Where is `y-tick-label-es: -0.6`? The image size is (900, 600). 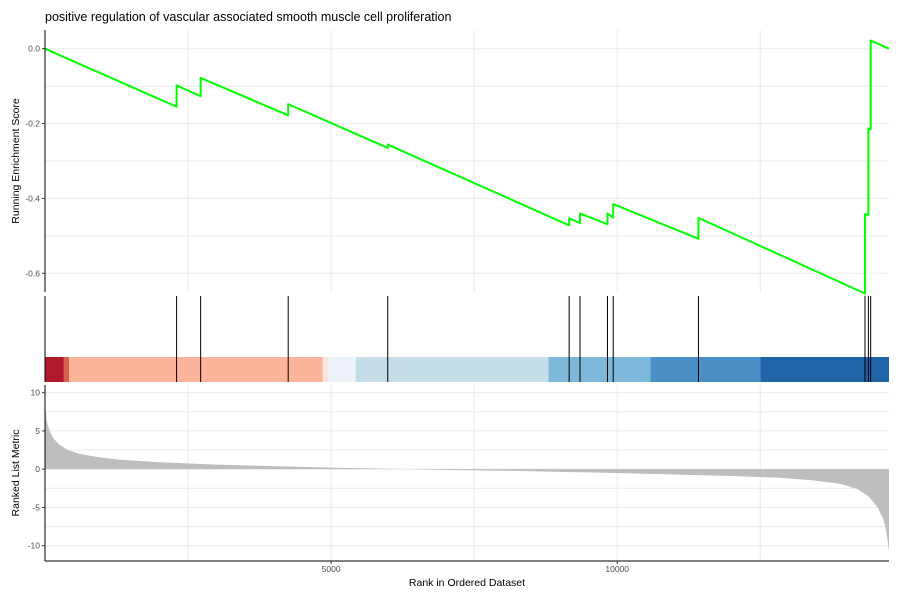
y-tick-label-es: -0.6 is located at coordinates (32, 273).